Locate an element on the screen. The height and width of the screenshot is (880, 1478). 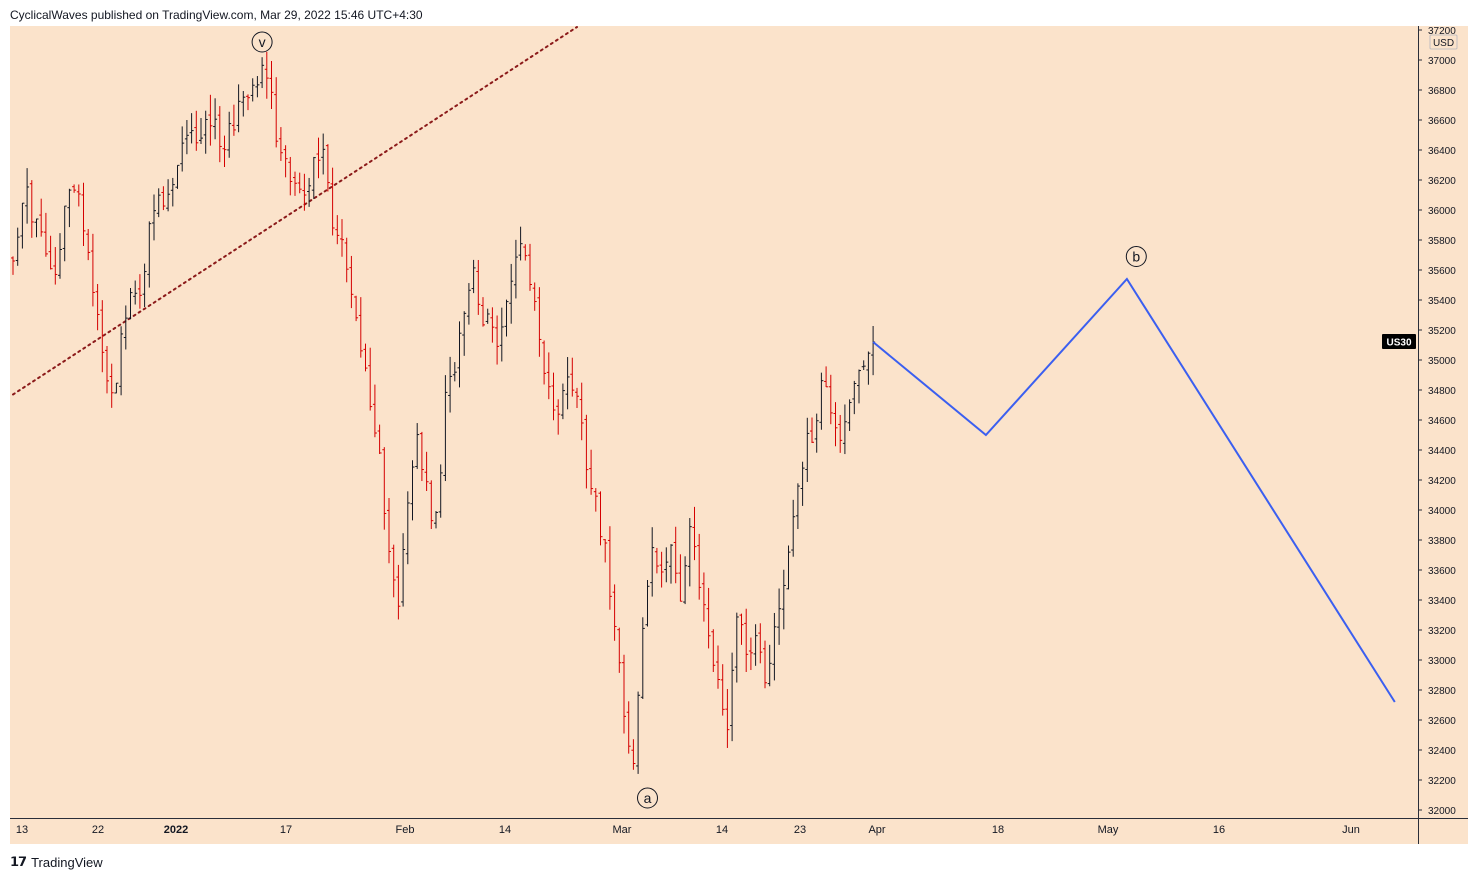
x-tick-label: Apr is located at coordinates (876, 830).